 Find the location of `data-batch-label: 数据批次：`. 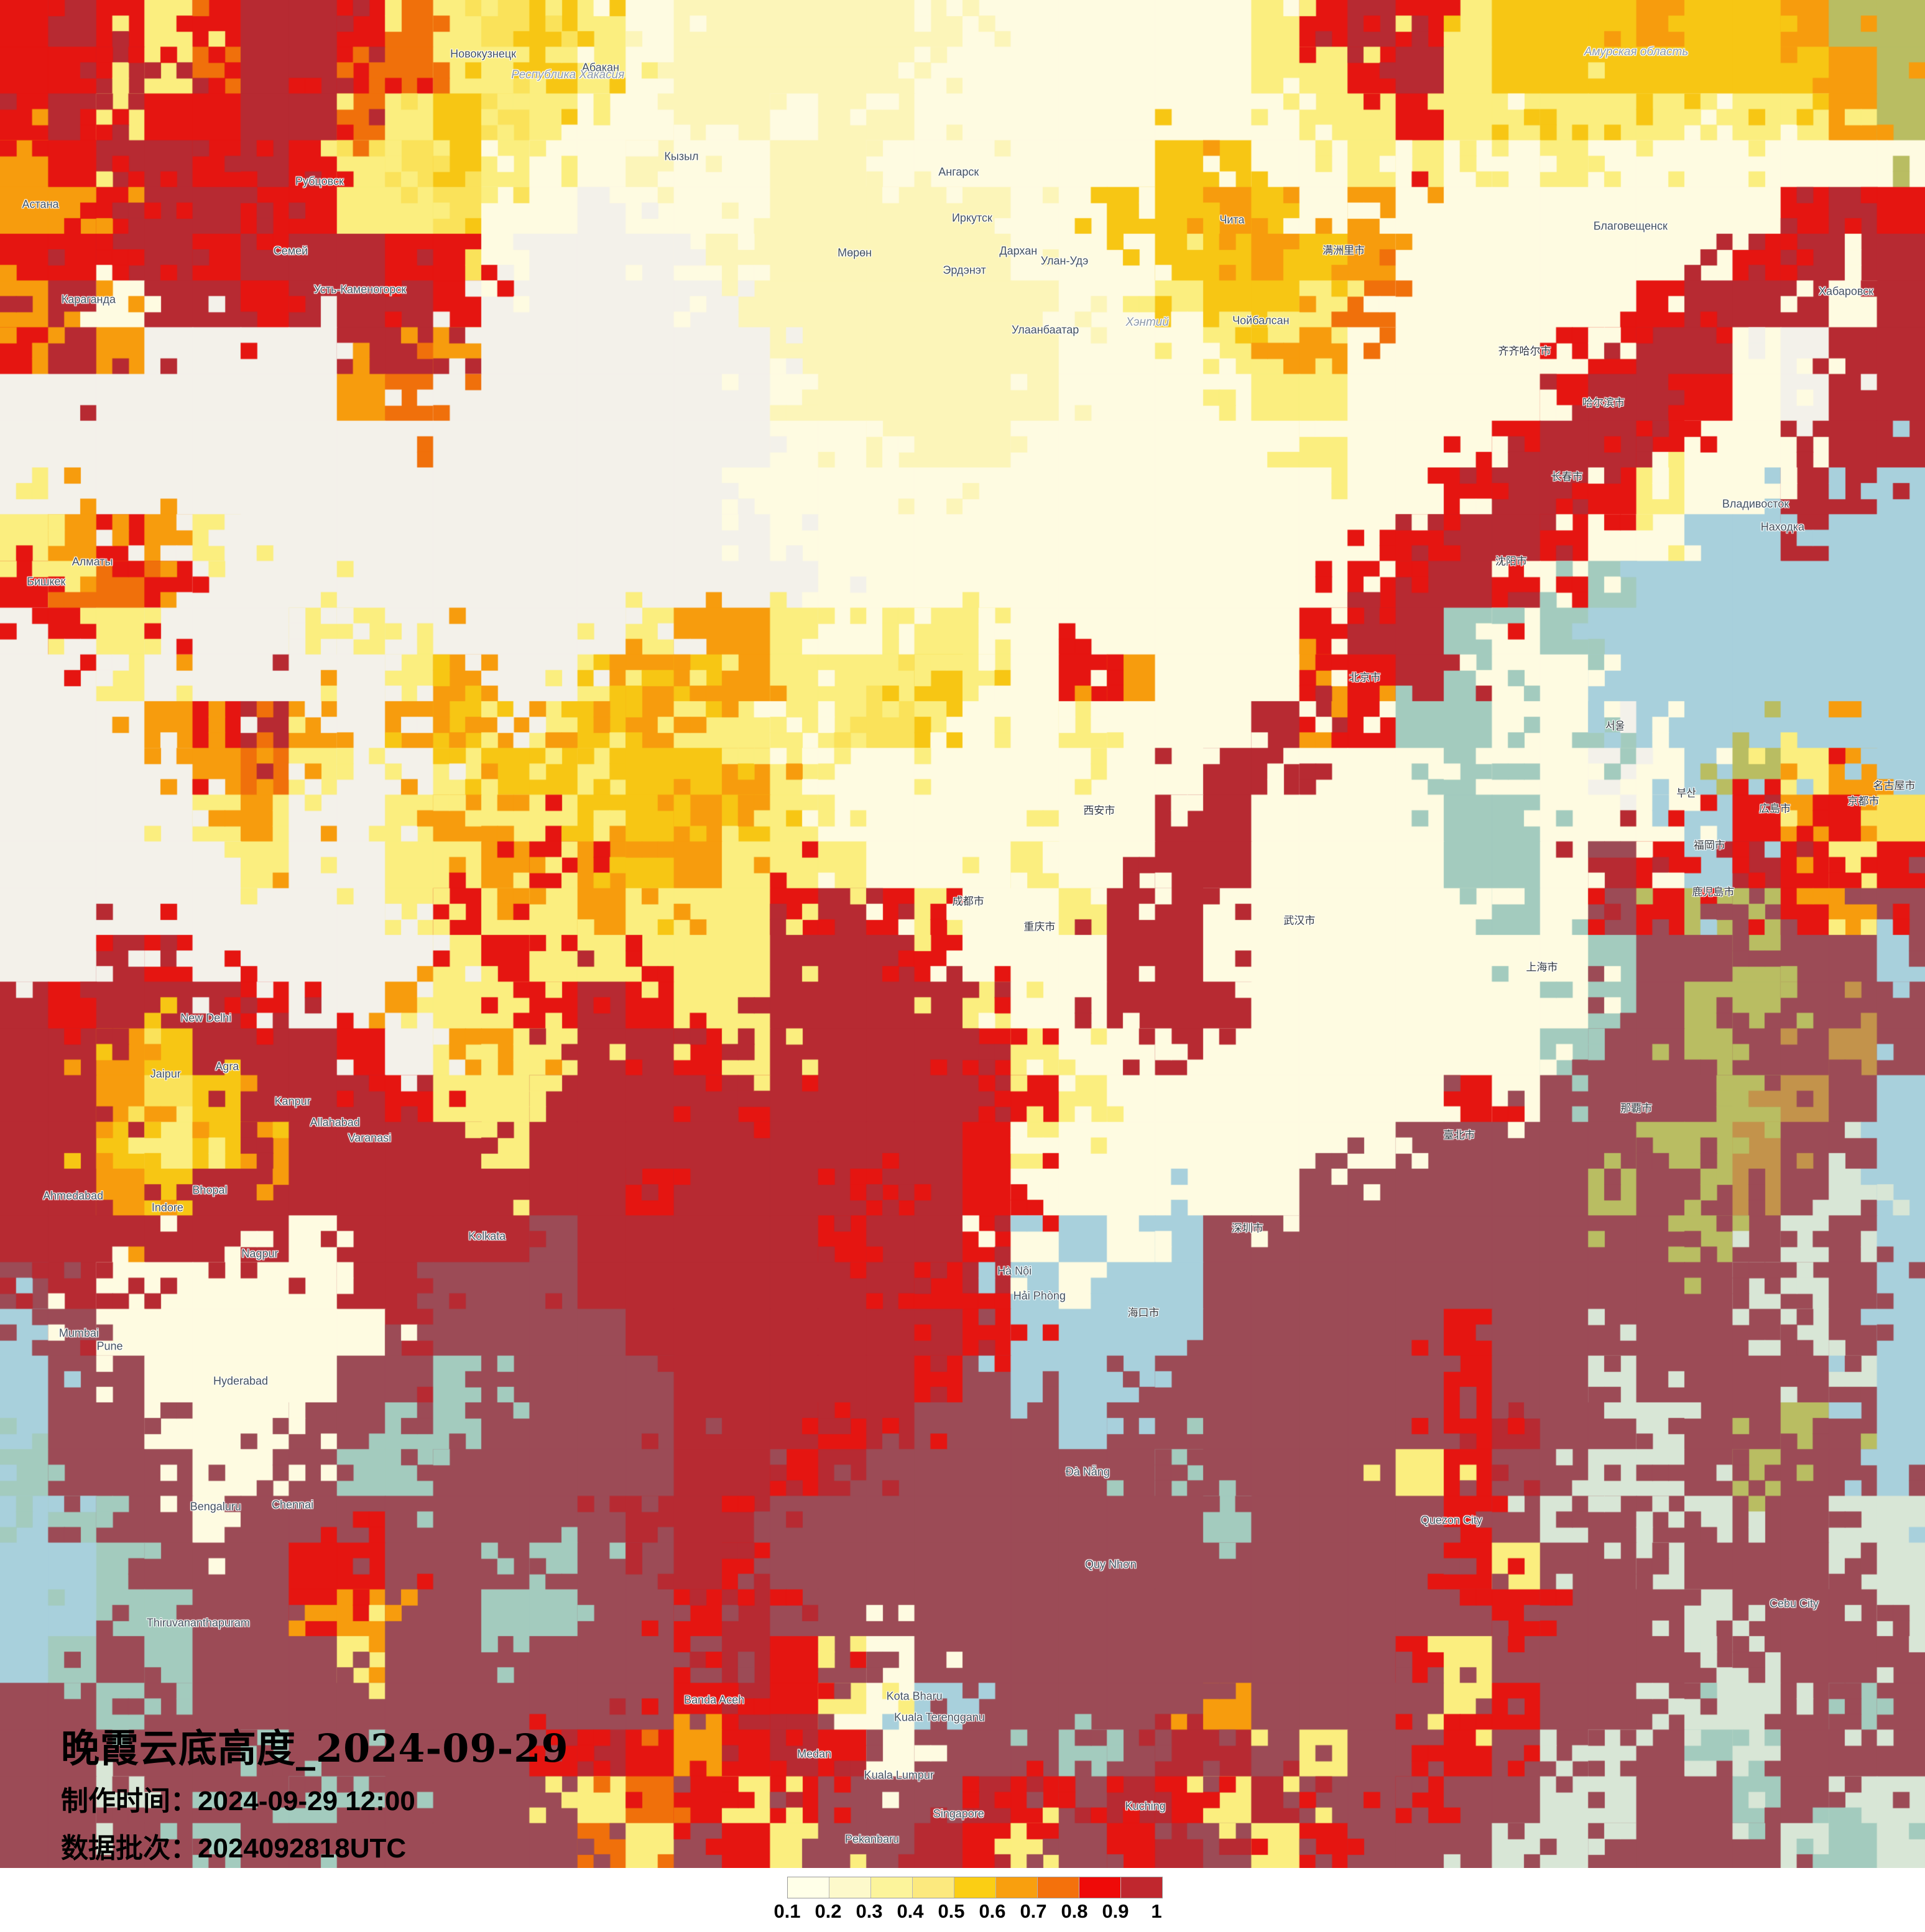

data-batch-label: 数据批次： is located at coordinates (129, 1848).